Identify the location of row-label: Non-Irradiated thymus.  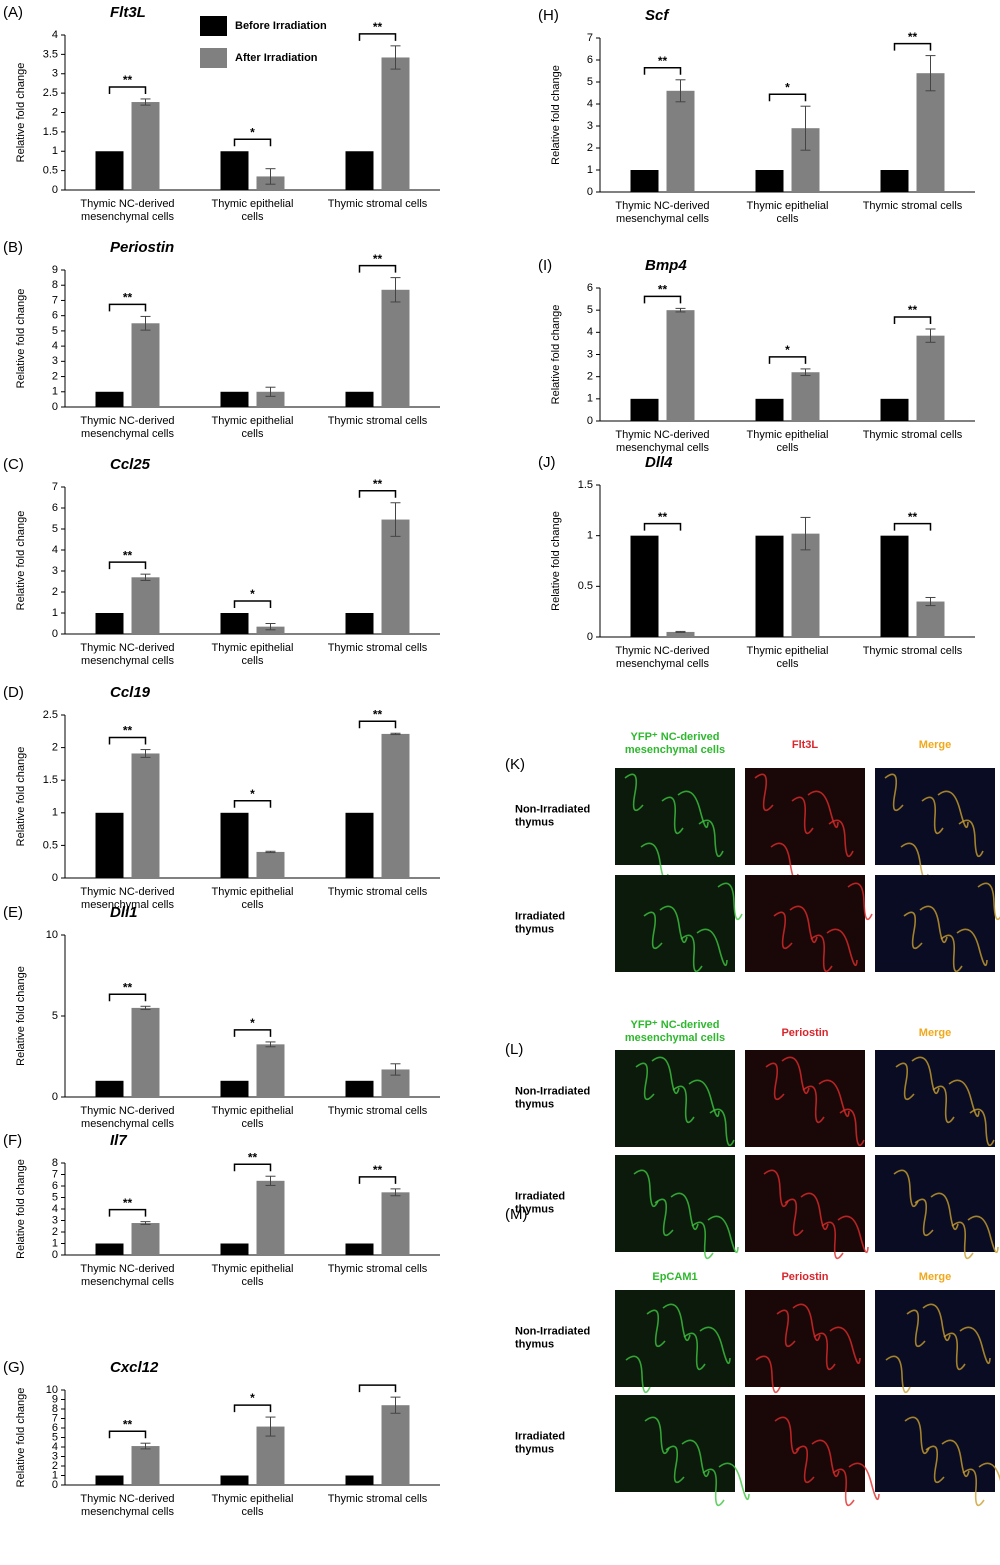
(552, 815).